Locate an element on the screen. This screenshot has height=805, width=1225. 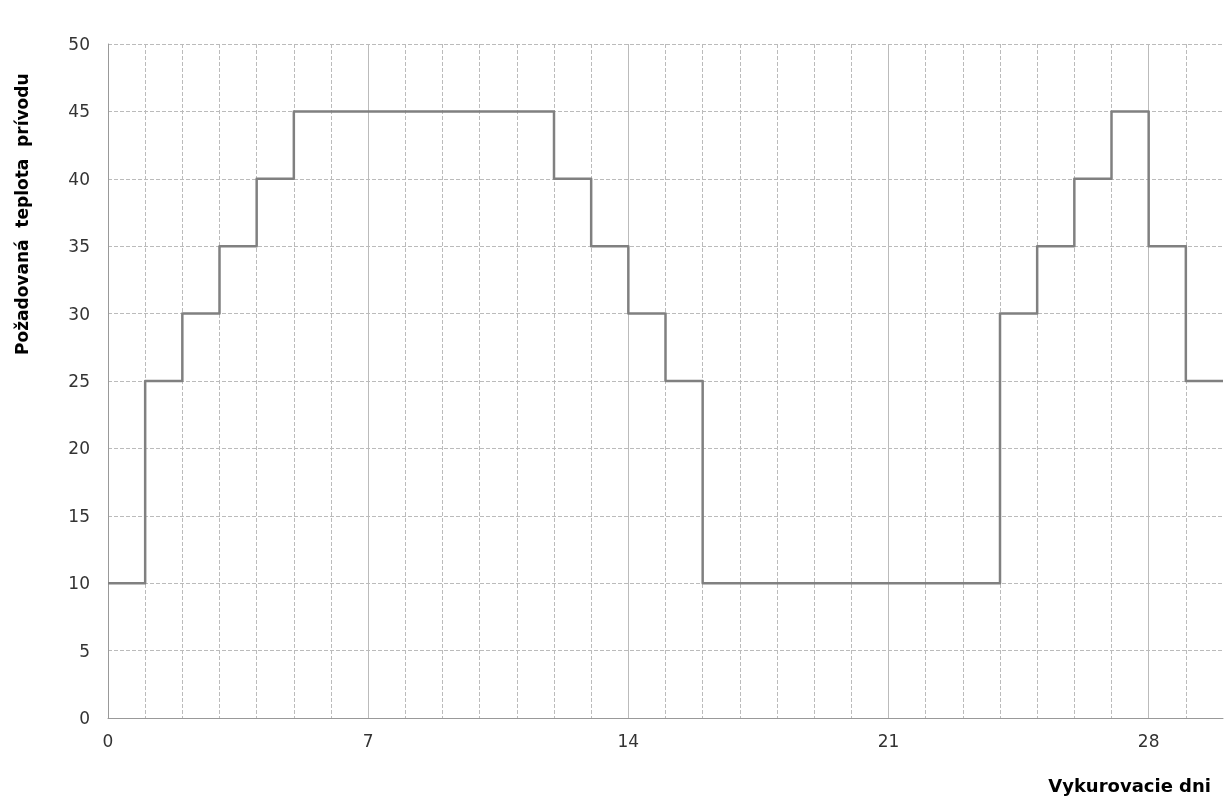
y-tick-label: 15 is located at coordinates (79, 515).